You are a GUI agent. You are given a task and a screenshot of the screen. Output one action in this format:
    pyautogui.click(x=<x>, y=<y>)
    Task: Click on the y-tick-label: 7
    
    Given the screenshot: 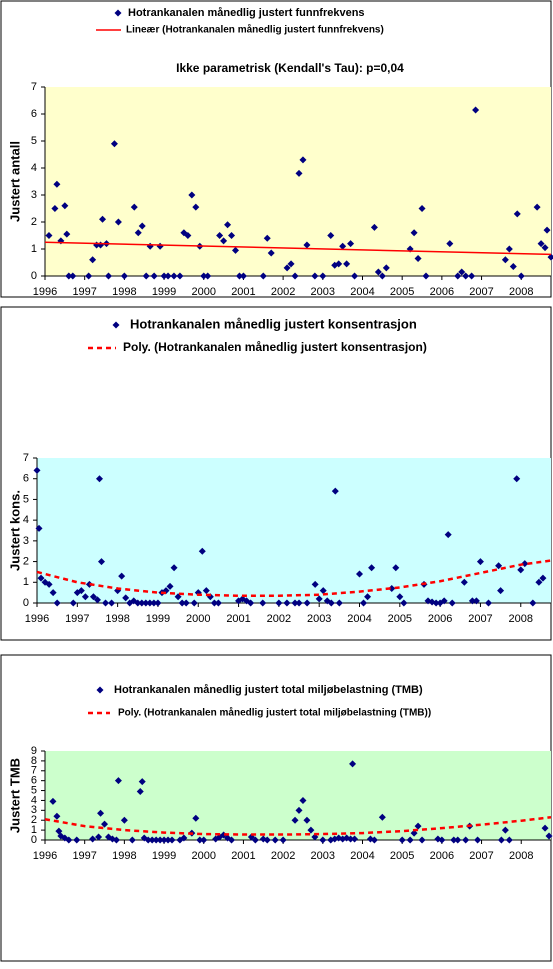 What is the action you would take?
    pyautogui.click(x=34, y=771)
    